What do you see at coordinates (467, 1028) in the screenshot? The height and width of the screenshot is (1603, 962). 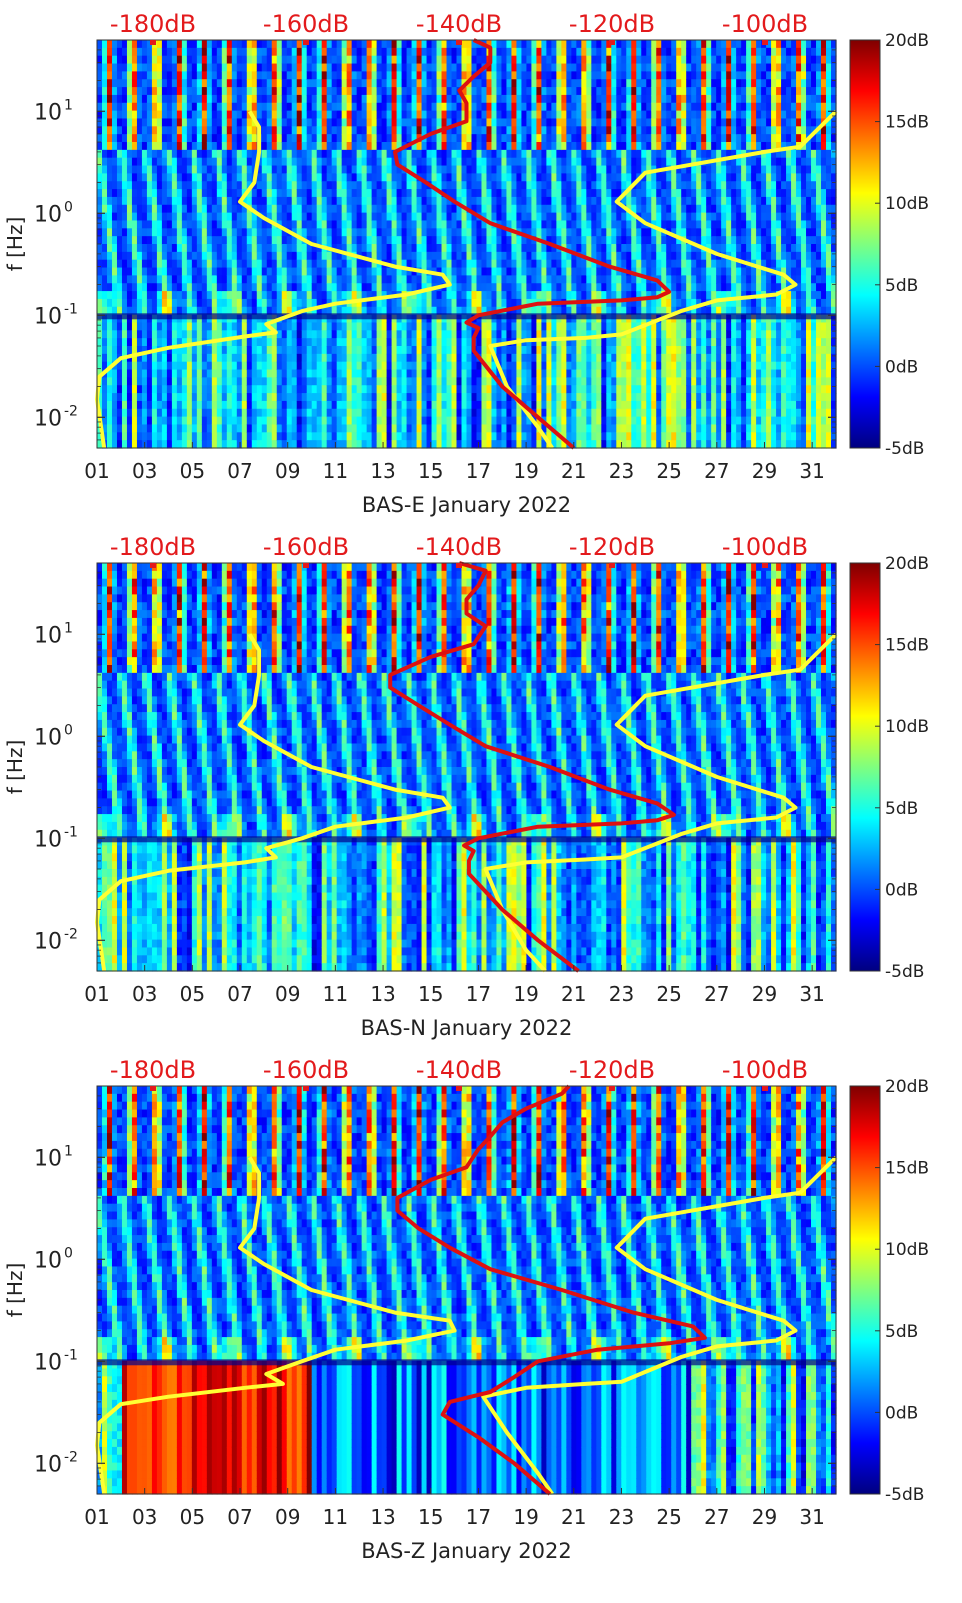 I see `x-axis-label: BAS-N January 2022` at bounding box center [467, 1028].